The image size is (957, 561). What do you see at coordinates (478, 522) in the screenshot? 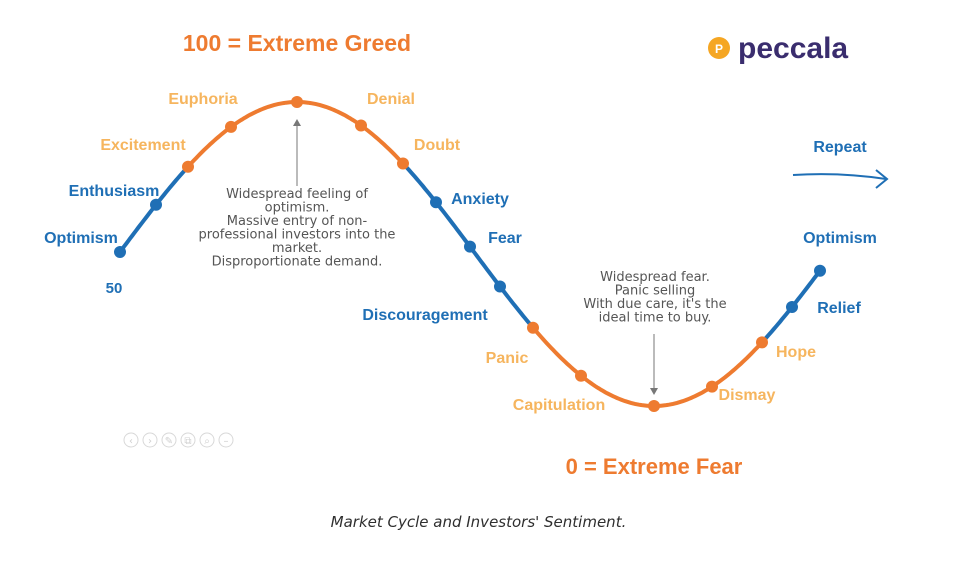
I see `figure-caption: Market Cycle and Investors' Sentiment.` at bounding box center [478, 522].